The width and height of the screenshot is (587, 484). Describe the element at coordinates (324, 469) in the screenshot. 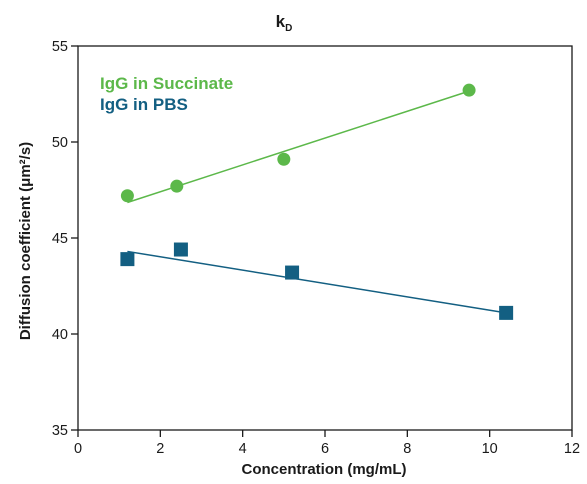

I see `x-axis-label: Concentration (mg/mL)` at that location.